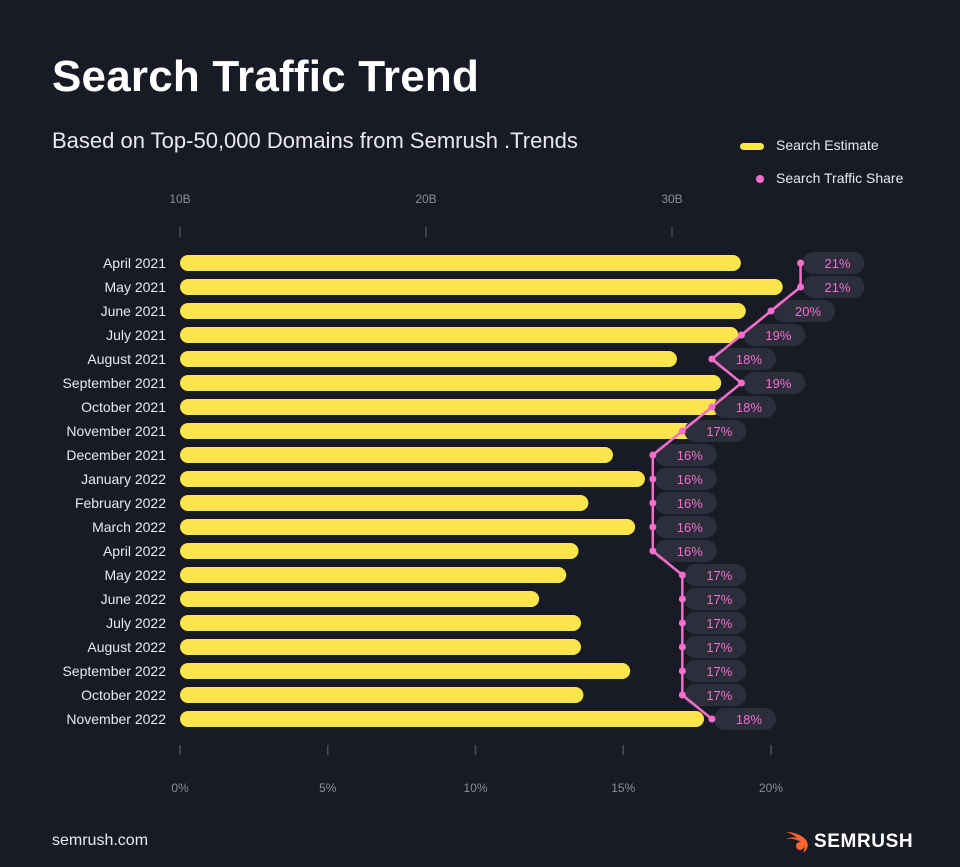  I want to click on category-label: August 2021, so click(126, 359).